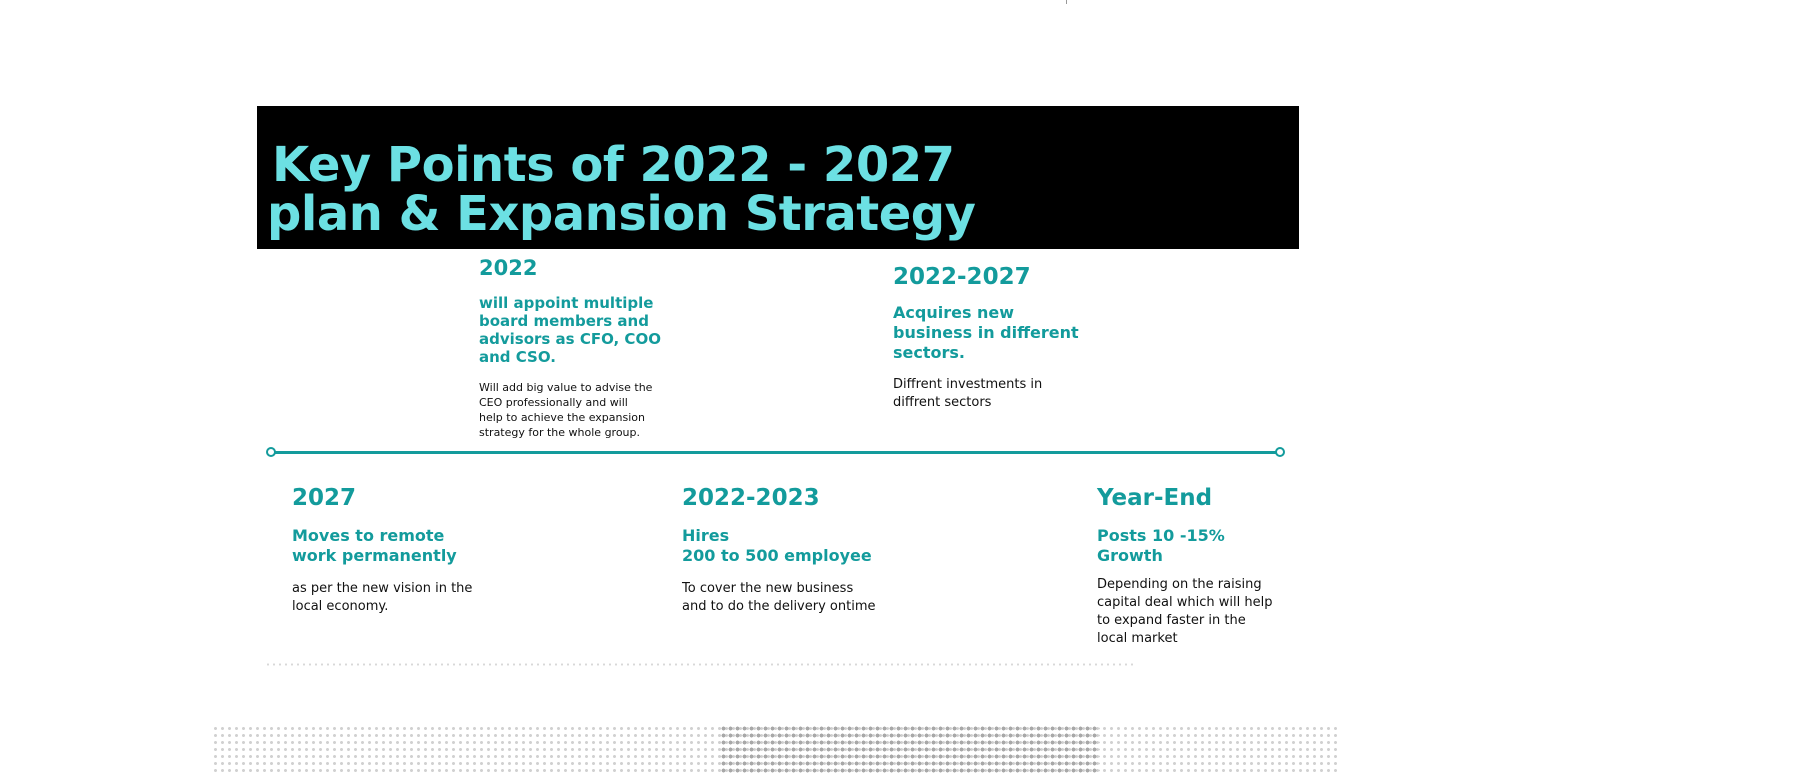 Image resolution: width=1801 pixels, height=779 pixels. I want to click on page-title-line-1: Key Points of 2022 - 2027, so click(613, 165).